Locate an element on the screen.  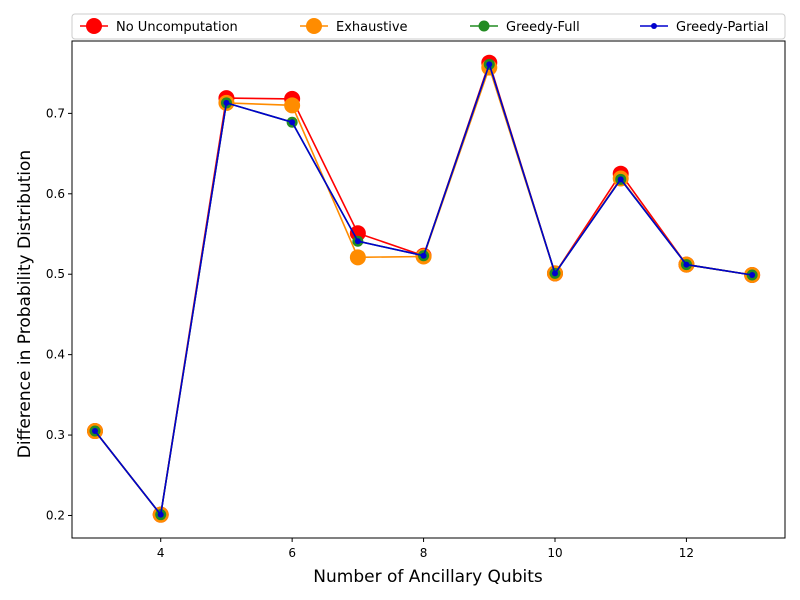
legend-label: No Uncomputation is located at coordinates (177, 27).